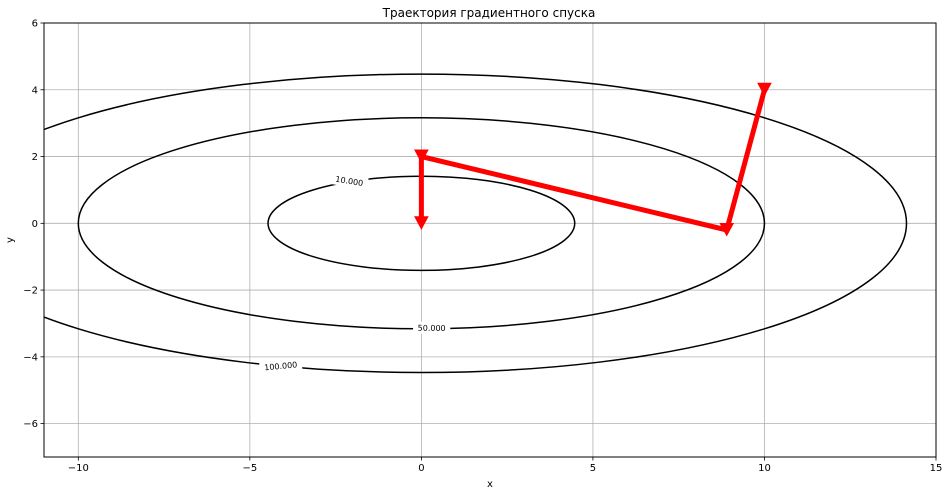 The image size is (949, 496). I want to click on y-tick-label: −6, so click(30, 424).